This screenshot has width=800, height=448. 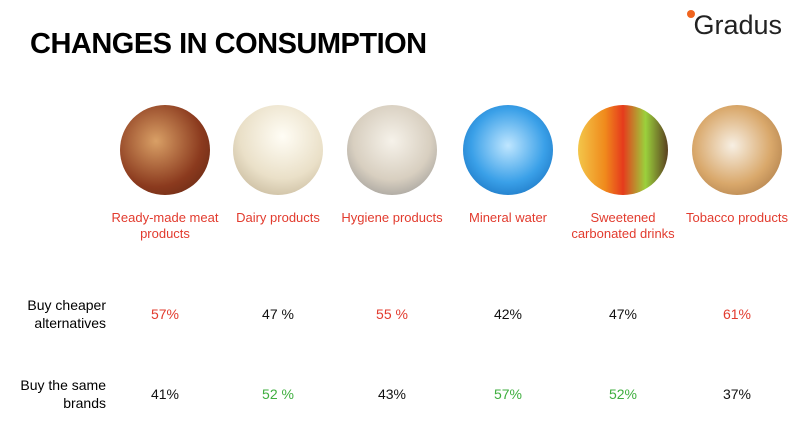 What do you see at coordinates (508, 150) in the screenshot?
I see `water-image` at bounding box center [508, 150].